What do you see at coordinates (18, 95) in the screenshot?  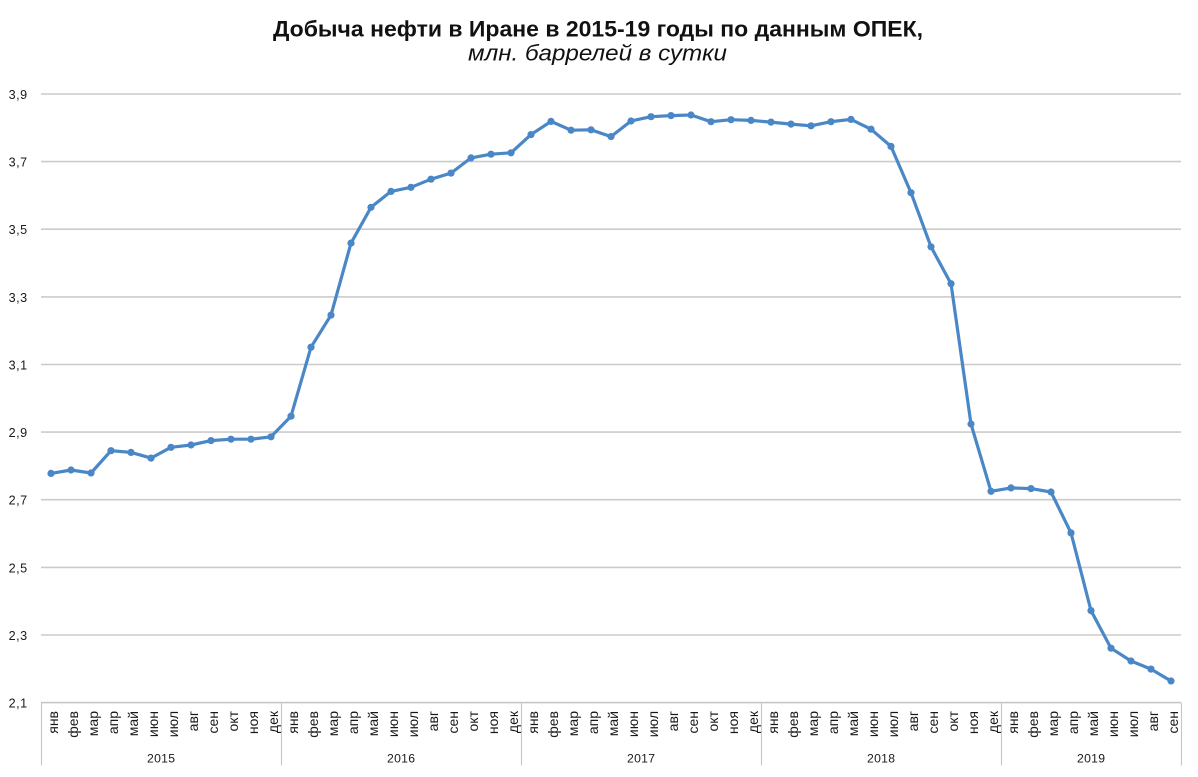 I see `svg-text: 3,9` at bounding box center [18, 95].